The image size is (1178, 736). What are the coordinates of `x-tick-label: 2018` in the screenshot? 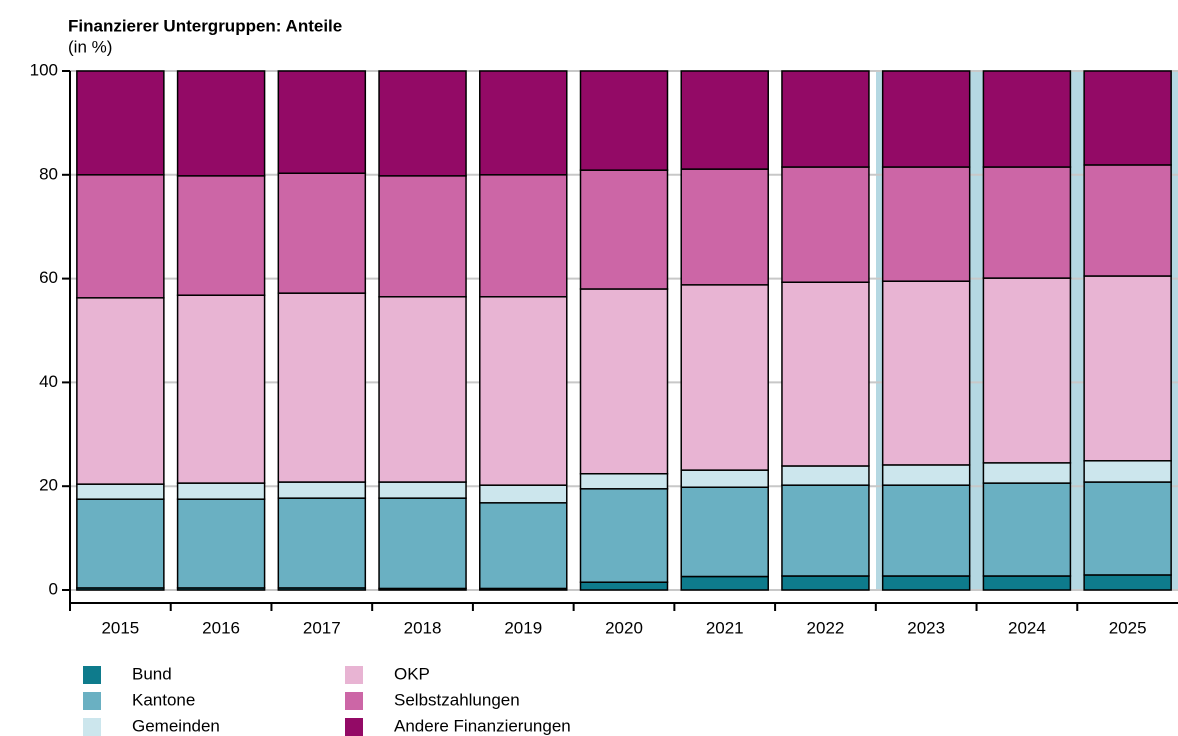 It's located at (423, 627).